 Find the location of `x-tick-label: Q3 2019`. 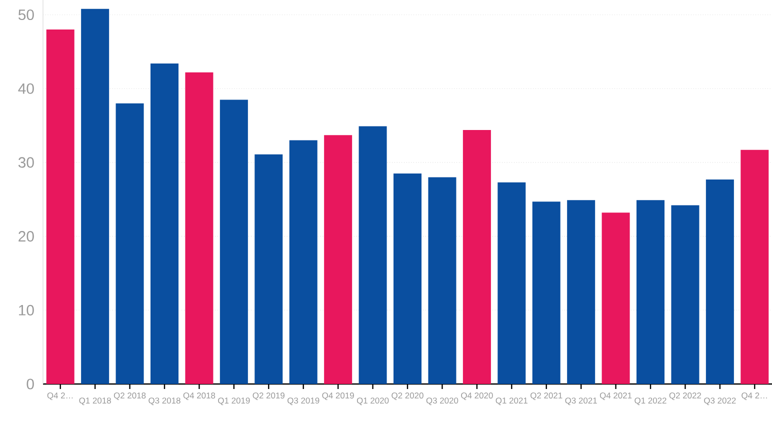

x-tick-label: Q3 2019 is located at coordinates (304, 402).